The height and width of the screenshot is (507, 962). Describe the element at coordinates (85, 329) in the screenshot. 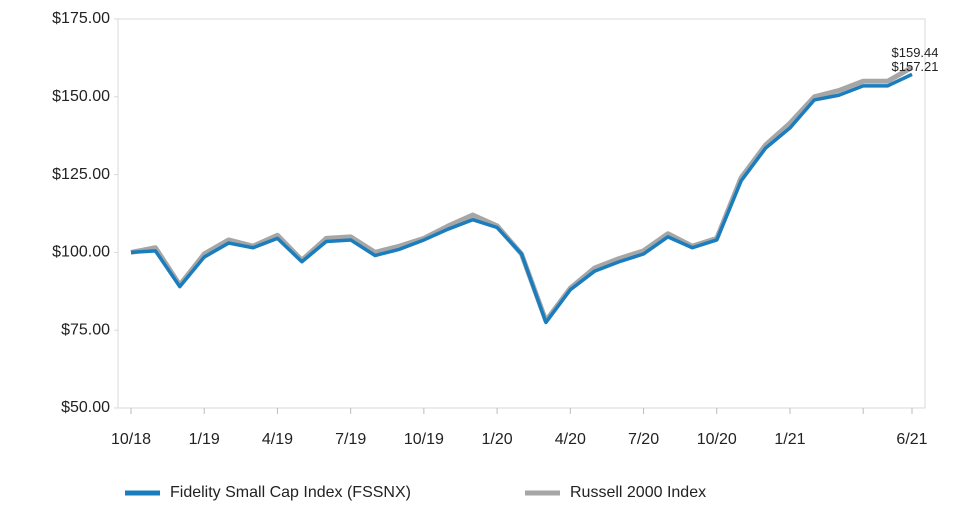

I see `y-tick-label: $75.00` at that location.